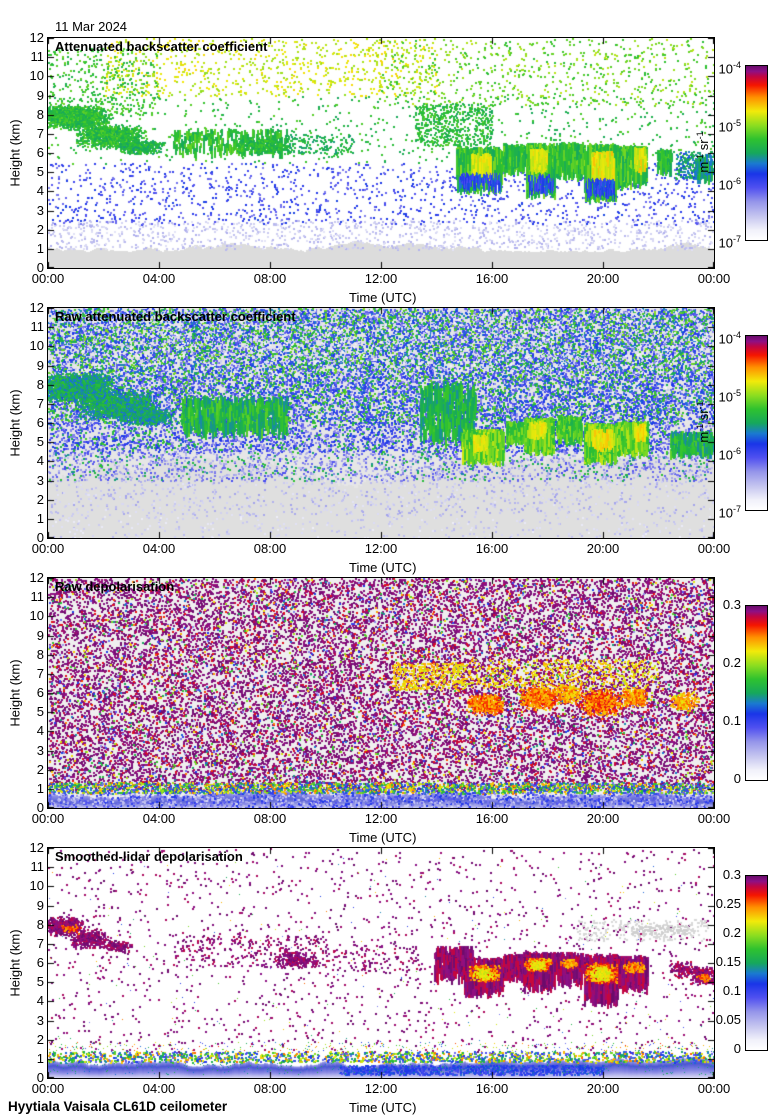  I want to click on panel-title: Attenuated backscatter coefficient, so click(161, 46).